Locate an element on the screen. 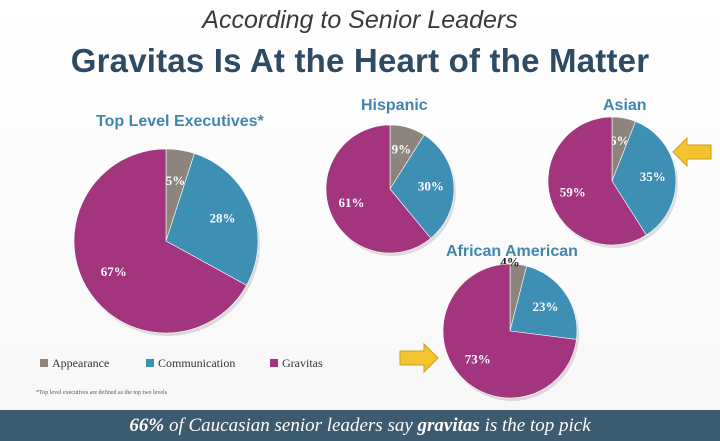 The width and height of the screenshot is (720, 441). legend-label-appearance: Appearance is located at coordinates (81, 363).